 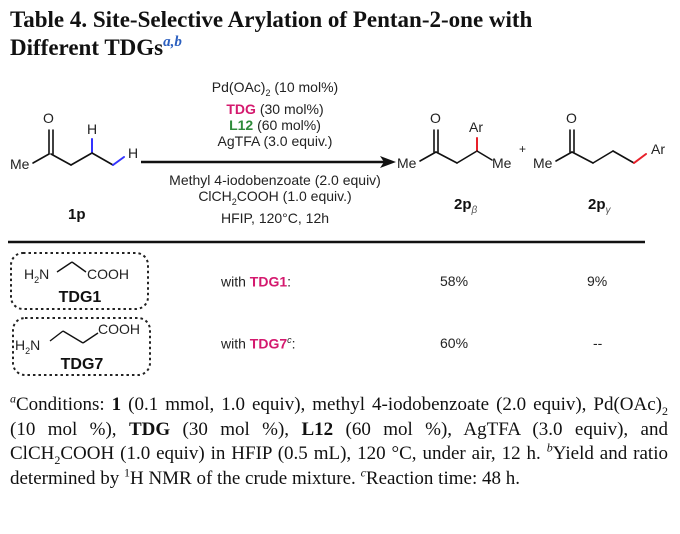 What do you see at coordinates (454, 343) in the screenshot?
I see `tdg7-yield-beta: 60%` at bounding box center [454, 343].